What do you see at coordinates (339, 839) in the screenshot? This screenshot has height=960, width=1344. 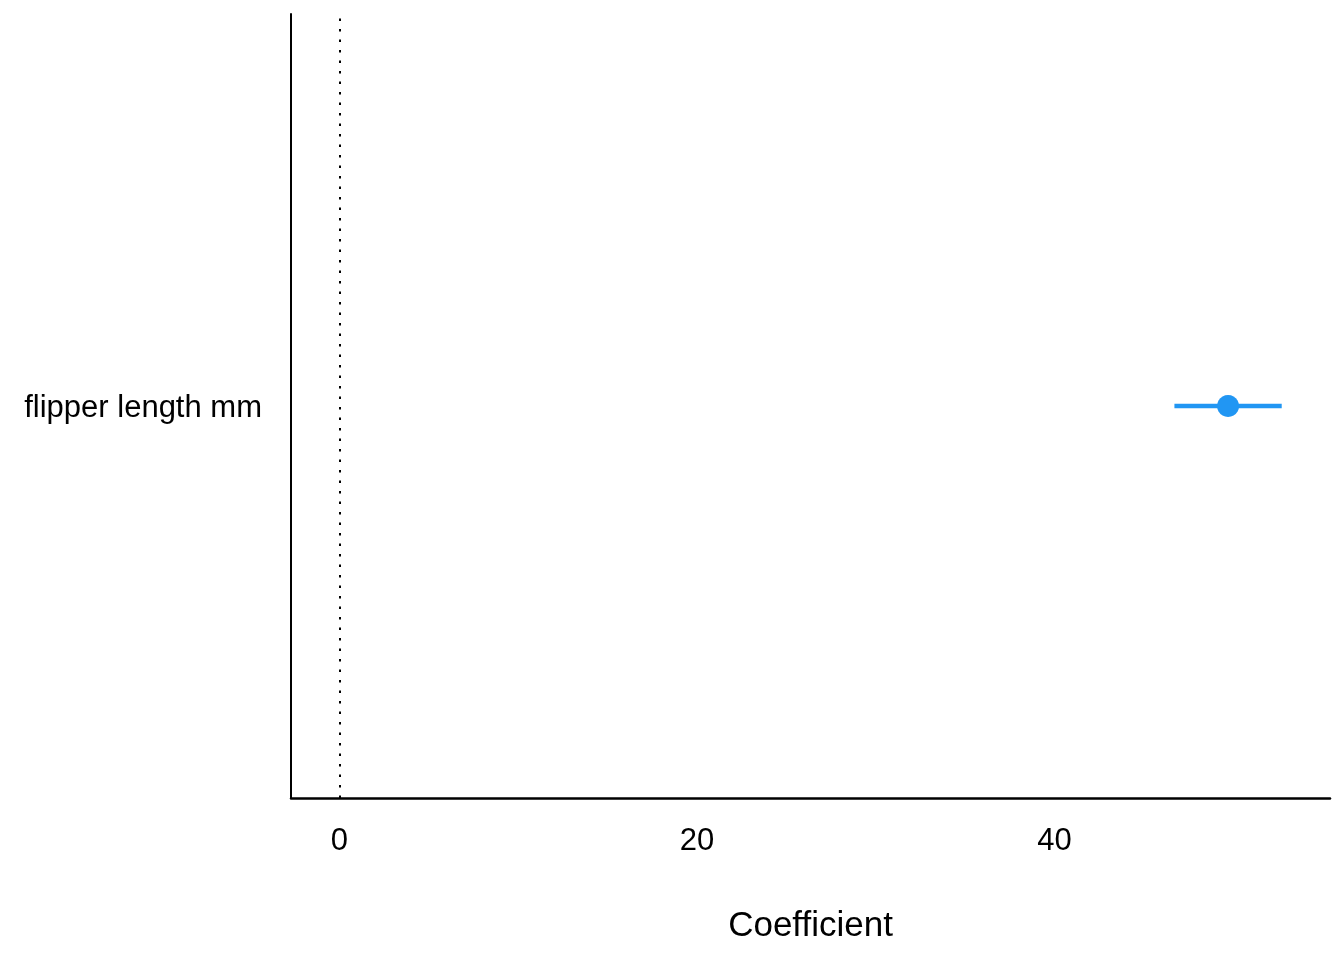 I see `x-tick-label: 0` at bounding box center [339, 839].